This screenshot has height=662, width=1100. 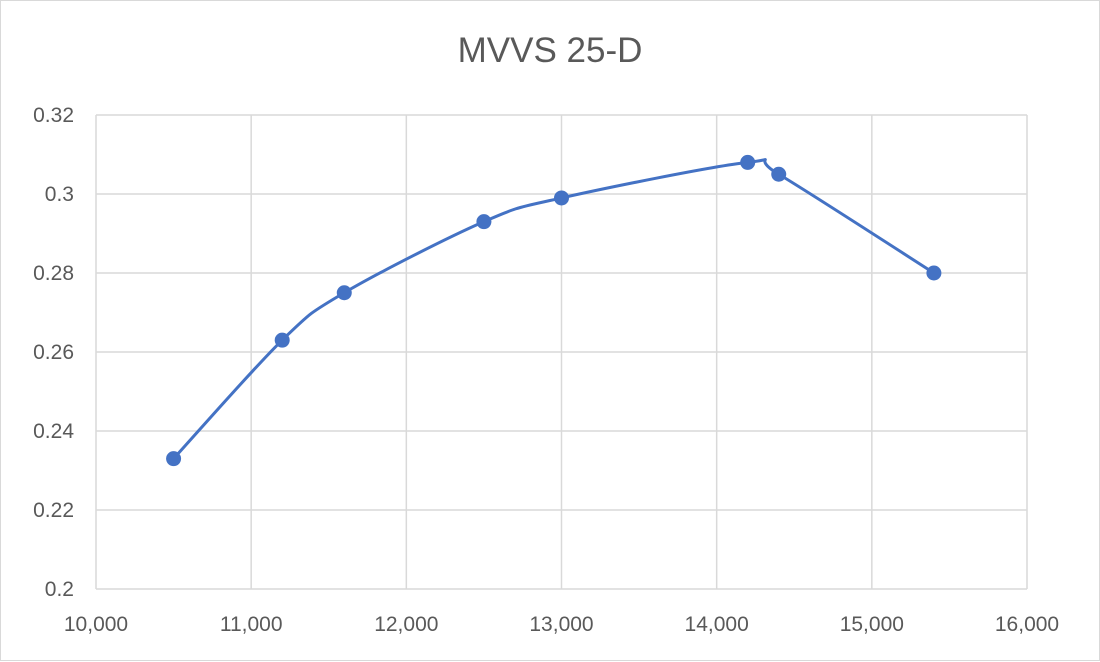 What do you see at coordinates (59, 194) in the screenshot?
I see `y-tick-label: 0.3` at bounding box center [59, 194].